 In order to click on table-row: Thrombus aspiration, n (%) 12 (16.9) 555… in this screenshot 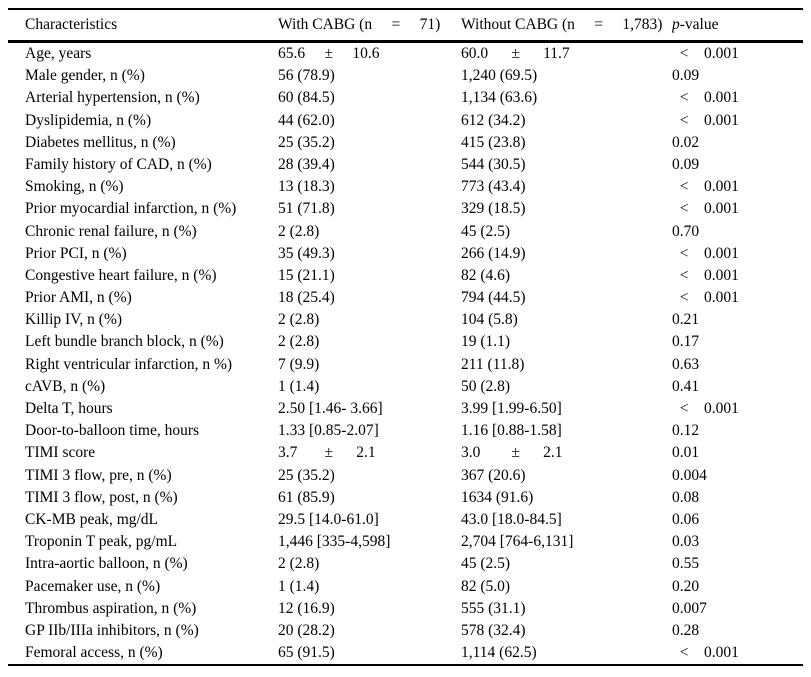, I will do `click(405, 609)`.